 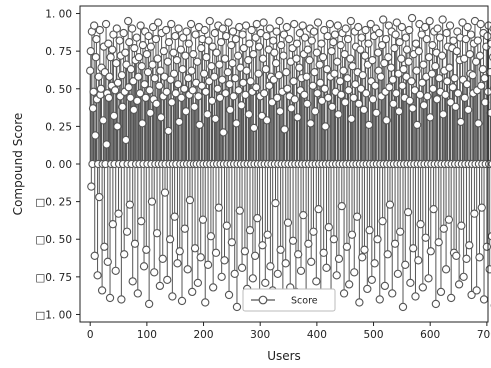 What do you see at coordinates (58, 127) in the screenshot?
I see `y-tick-label: 0. 25` at bounding box center [58, 127].